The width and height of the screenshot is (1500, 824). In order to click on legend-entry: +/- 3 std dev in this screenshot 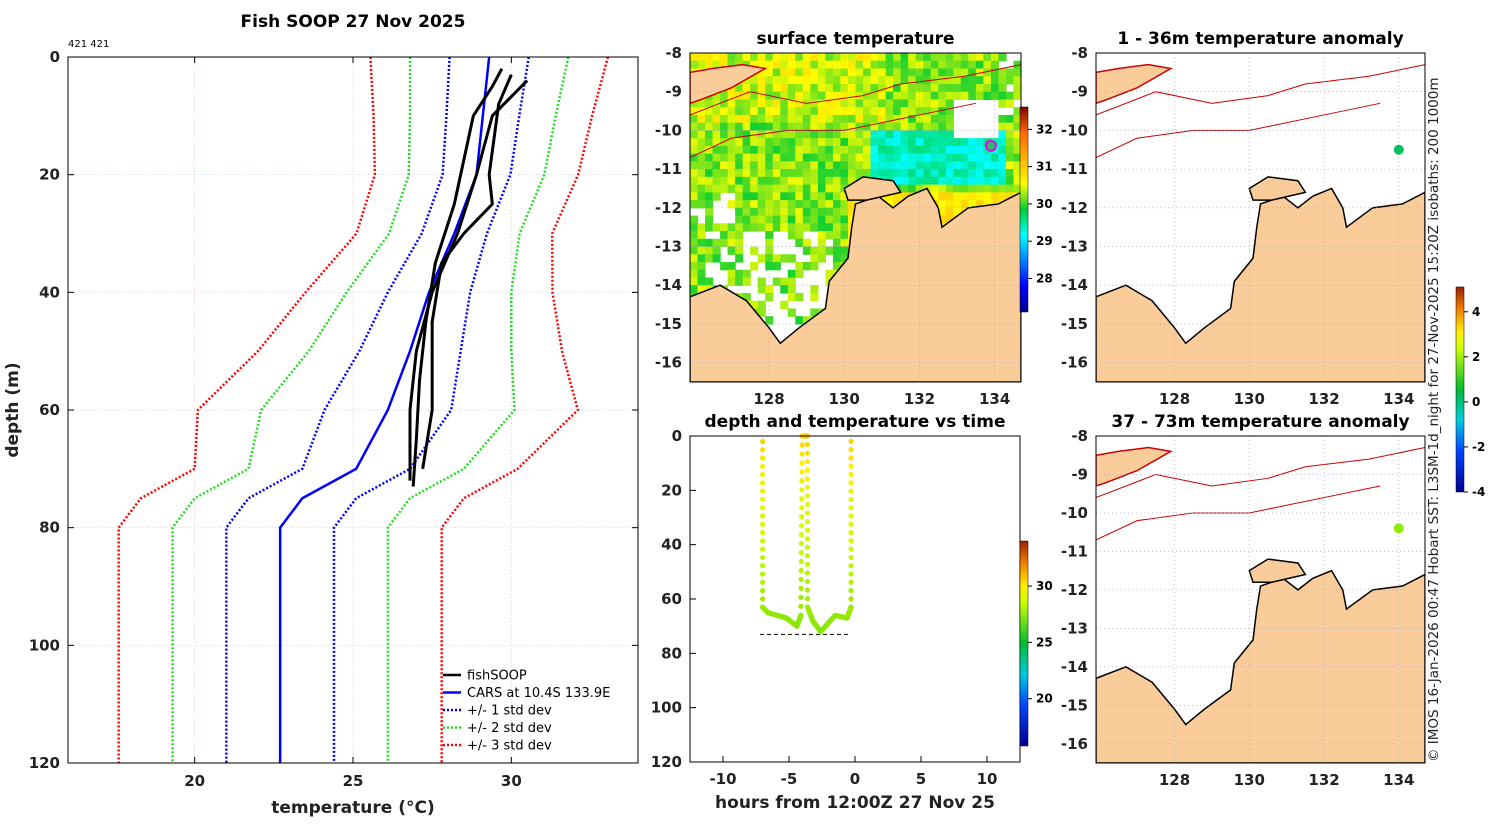, I will do `click(509, 746)`.